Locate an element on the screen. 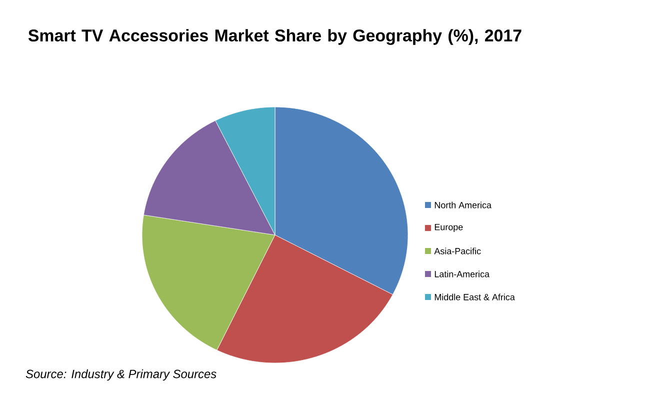 The height and width of the screenshot is (399, 650). legend-label: Asia-Pacific is located at coordinates (457, 251).